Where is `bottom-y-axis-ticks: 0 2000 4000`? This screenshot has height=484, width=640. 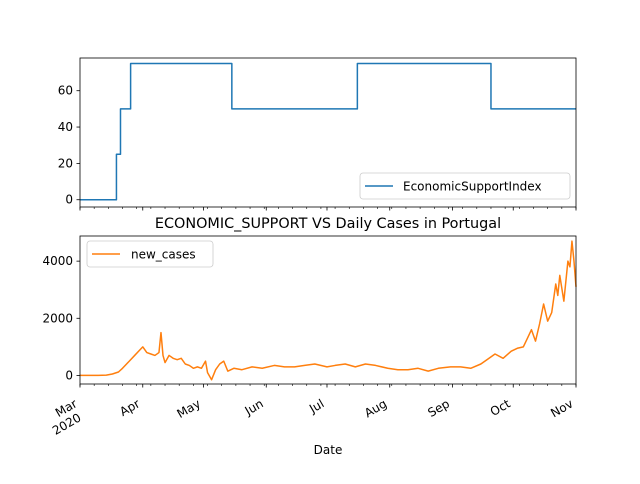 bottom-y-axis-ticks: 0 2000 4000 is located at coordinates (61, 318).